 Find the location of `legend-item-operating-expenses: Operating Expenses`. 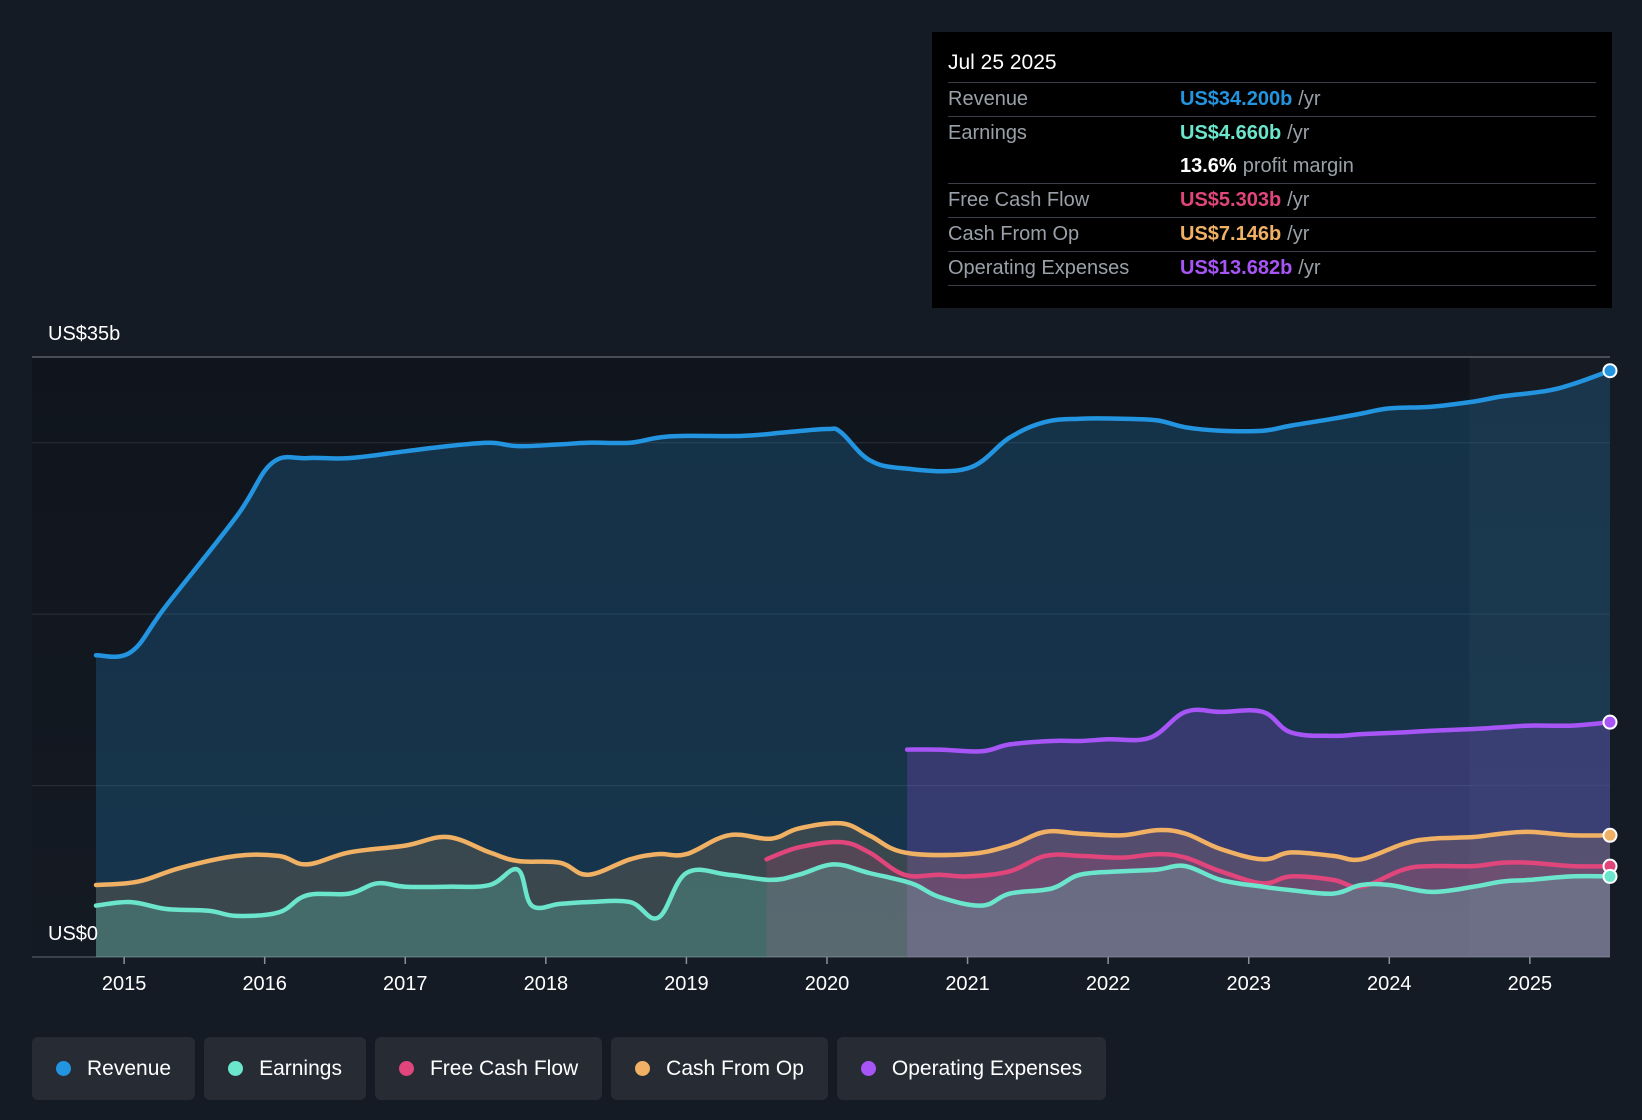

legend-item-operating-expenses: Operating Expenses is located at coordinates (971, 1068).